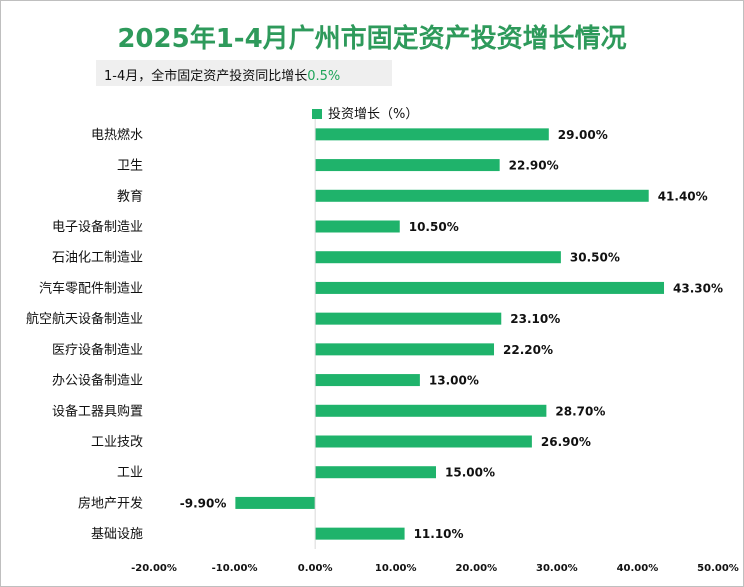 The height and width of the screenshot is (587, 744). What do you see at coordinates (91, 288) in the screenshot?
I see `category-label: 汽车零配件制造业` at bounding box center [91, 288].